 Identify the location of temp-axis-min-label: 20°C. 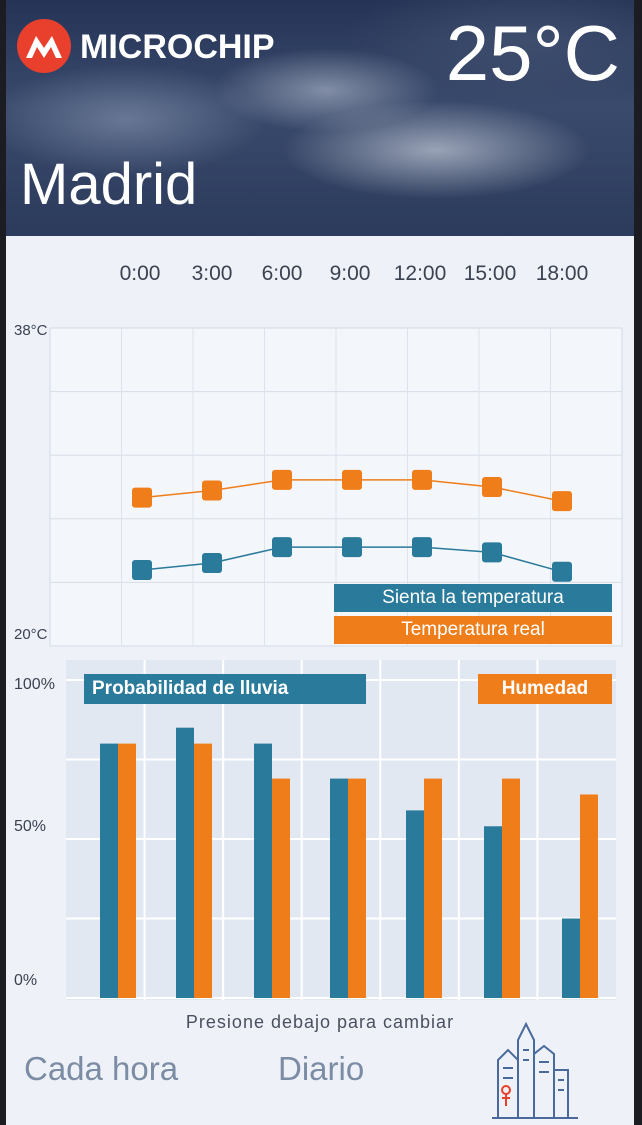
(31, 634).